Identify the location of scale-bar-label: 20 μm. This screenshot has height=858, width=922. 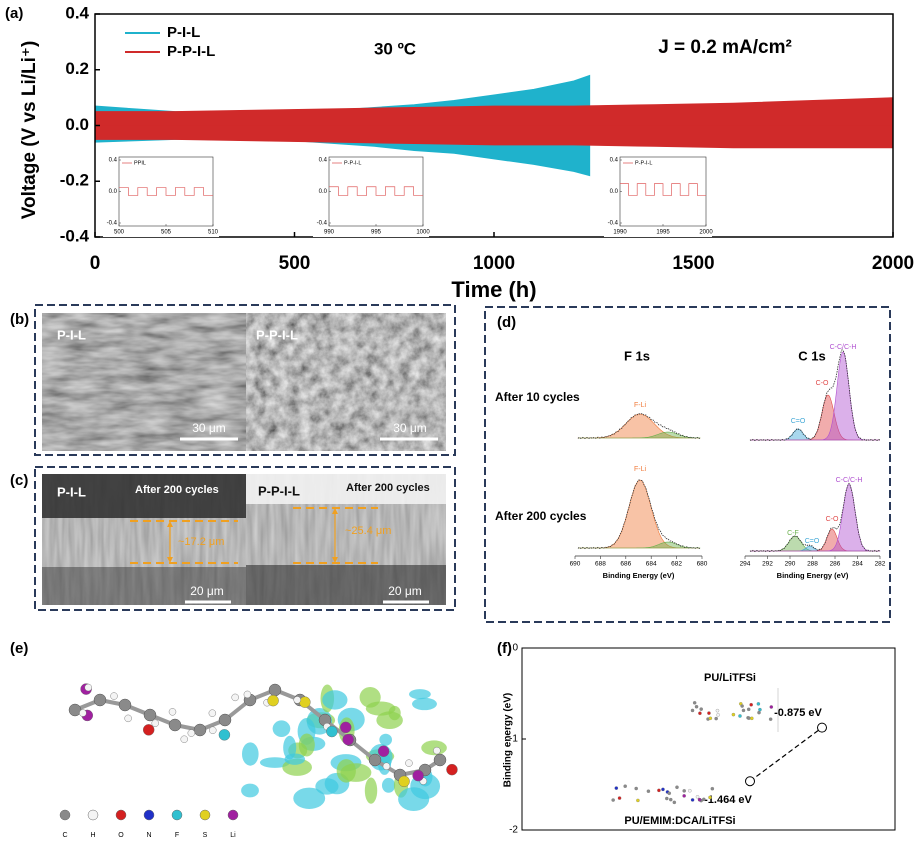
(405, 591).